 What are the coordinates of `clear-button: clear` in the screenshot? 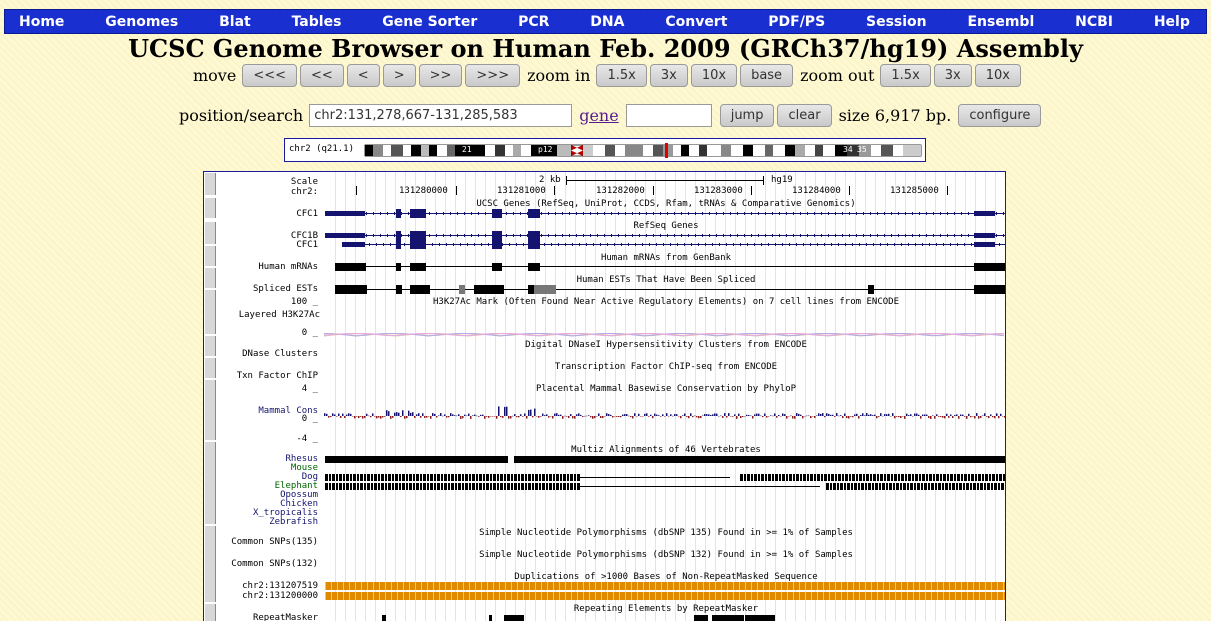 It's located at (804, 115).